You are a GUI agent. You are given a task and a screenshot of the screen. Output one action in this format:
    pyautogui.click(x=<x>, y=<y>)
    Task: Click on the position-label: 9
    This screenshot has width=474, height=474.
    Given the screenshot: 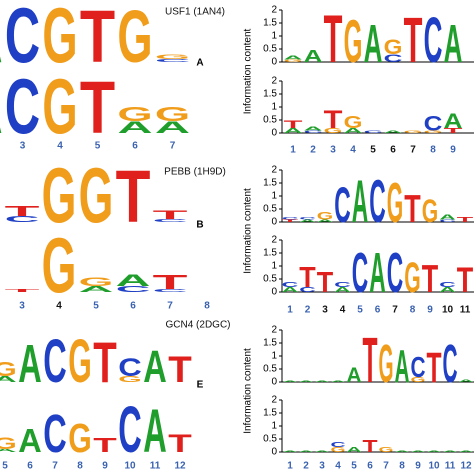 What is the action you would take?
    pyautogui.click(x=105, y=466)
    